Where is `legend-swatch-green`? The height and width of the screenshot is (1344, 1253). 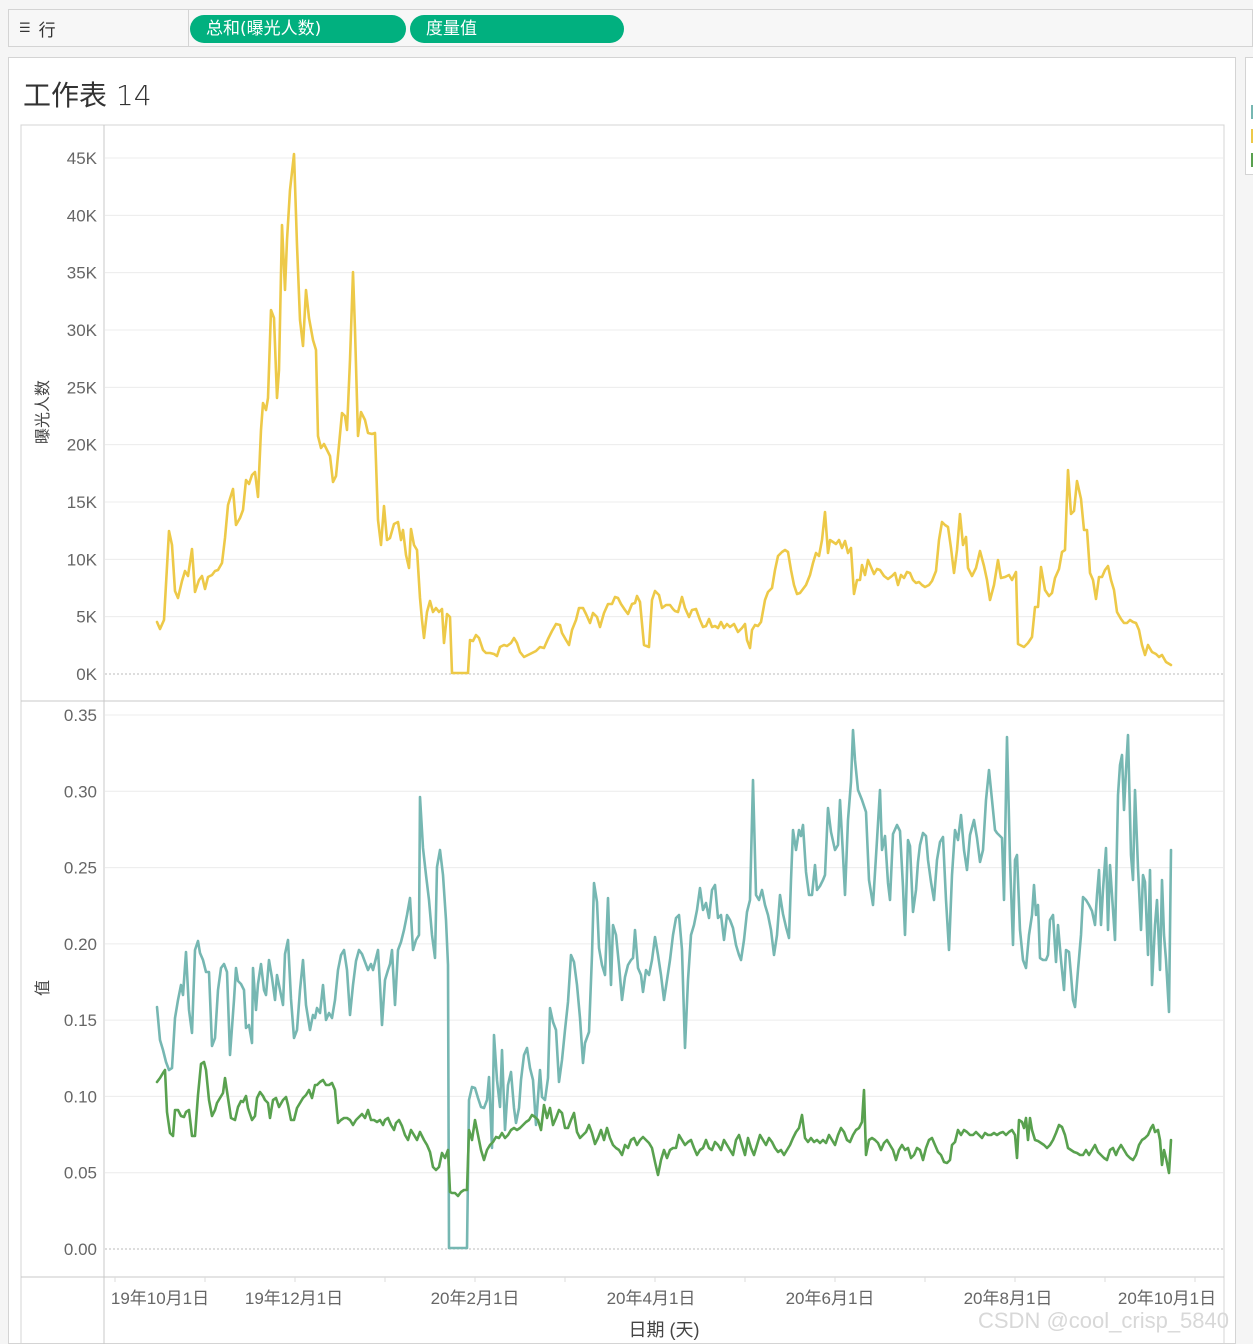
legend-swatch-green is located at coordinates (1252, 160).